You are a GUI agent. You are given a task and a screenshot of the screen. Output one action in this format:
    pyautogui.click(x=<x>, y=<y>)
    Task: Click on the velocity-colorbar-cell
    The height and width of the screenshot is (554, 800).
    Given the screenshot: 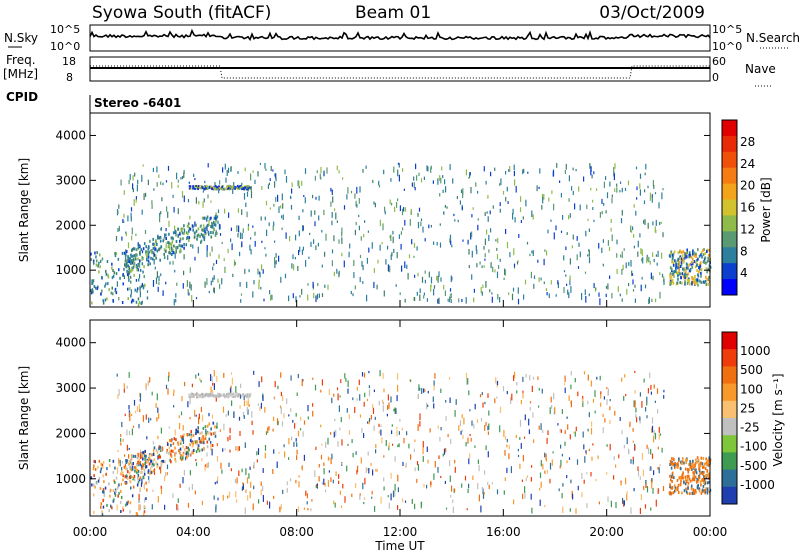 What is the action you would take?
    pyautogui.click(x=729, y=341)
    